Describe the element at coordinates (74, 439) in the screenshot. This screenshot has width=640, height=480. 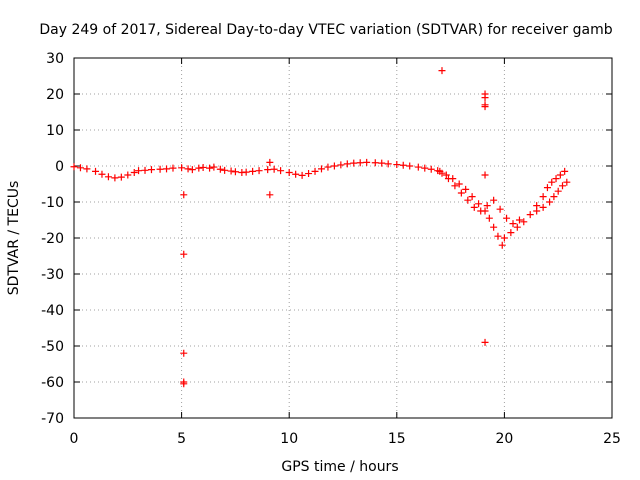
I see `x-tick-label: 0` at that location.